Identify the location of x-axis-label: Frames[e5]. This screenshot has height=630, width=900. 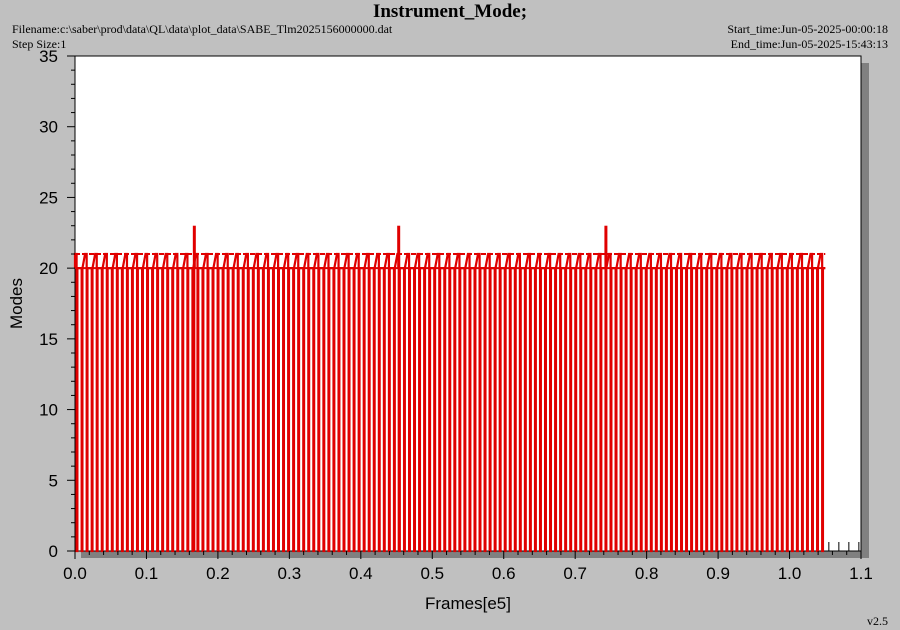
(468, 603).